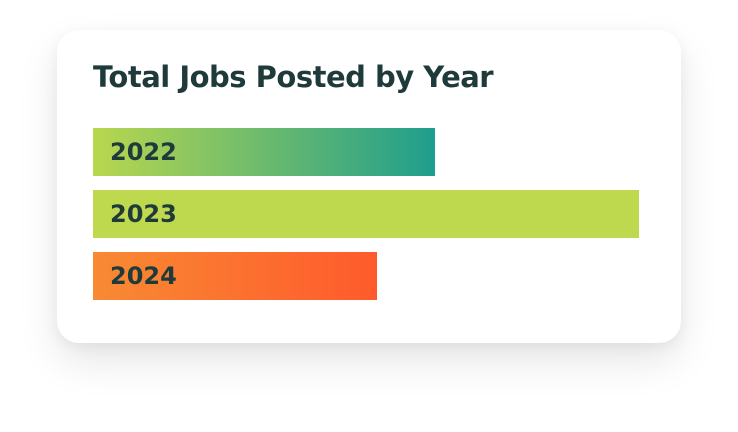 This screenshot has height=432, width=738. What do you see at coordinates (293, 77) in the screenshot?
I see `chart-title: Total Jobs Posted by Year` at bounding box center [293, 77].